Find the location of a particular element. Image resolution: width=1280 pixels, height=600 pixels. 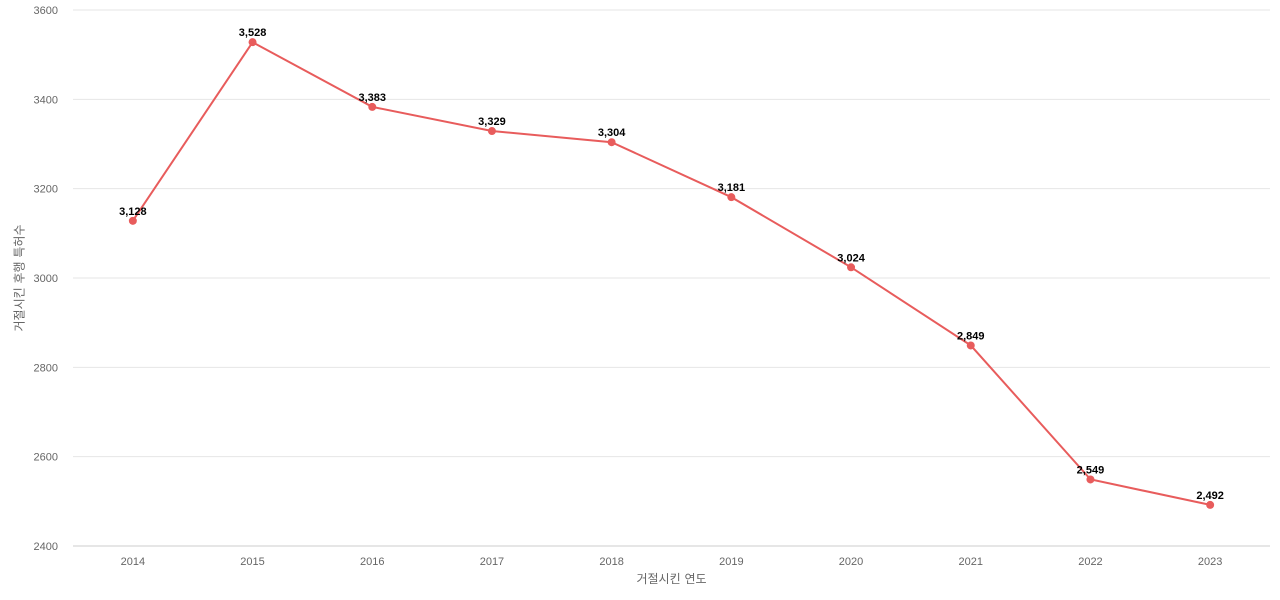

x-tick-label: 2017 is located at coordinates (492, 562).